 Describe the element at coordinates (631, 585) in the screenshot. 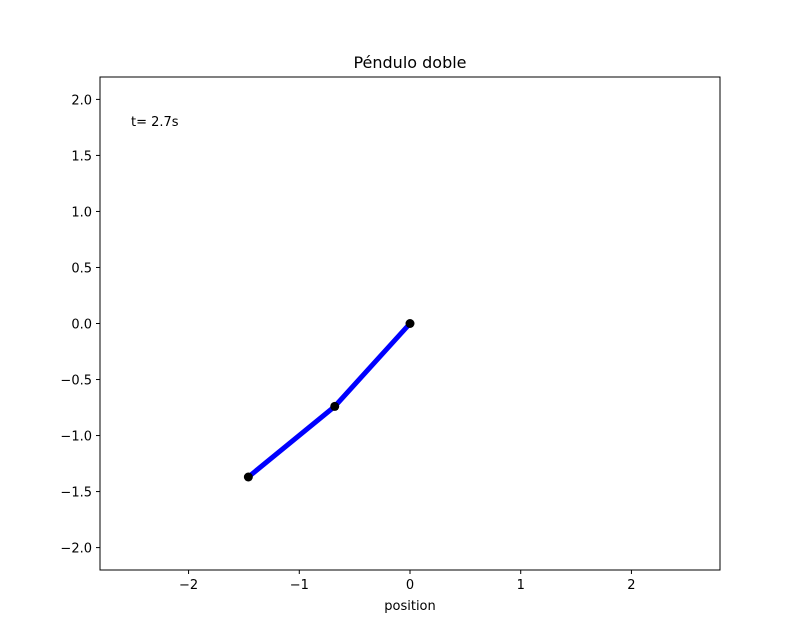

I see `x-tick-label: 2` at that location.